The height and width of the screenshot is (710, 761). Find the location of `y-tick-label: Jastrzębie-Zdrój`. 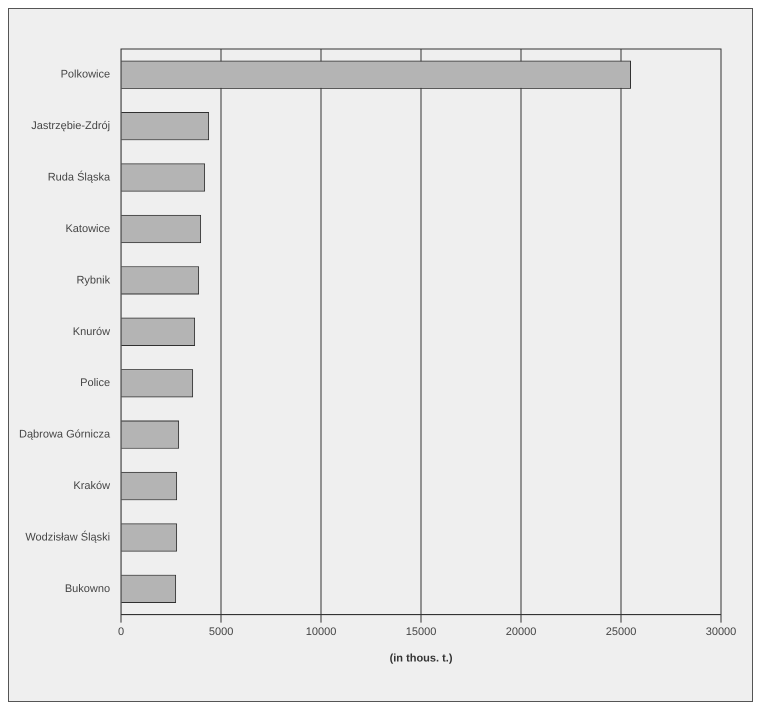

y-tick-label: Jastrzębie-Zdrój is located at coordinates (70, 126).